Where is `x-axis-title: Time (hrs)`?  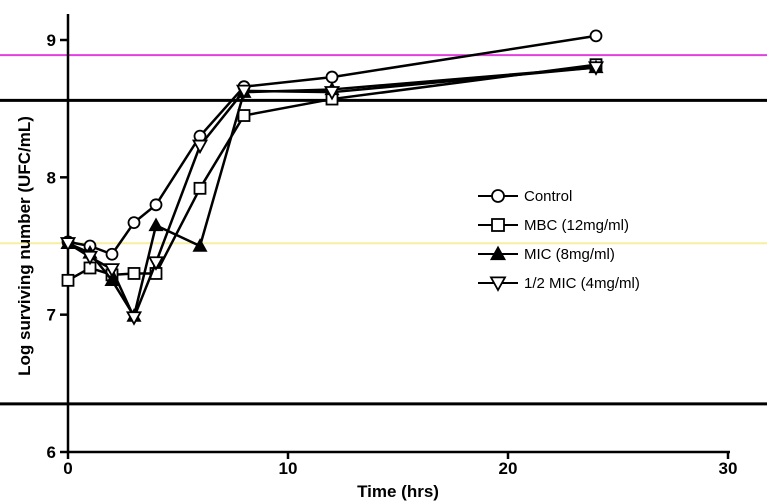 x-axis-title: Time (hrs) is located at coordinates (398, 491).